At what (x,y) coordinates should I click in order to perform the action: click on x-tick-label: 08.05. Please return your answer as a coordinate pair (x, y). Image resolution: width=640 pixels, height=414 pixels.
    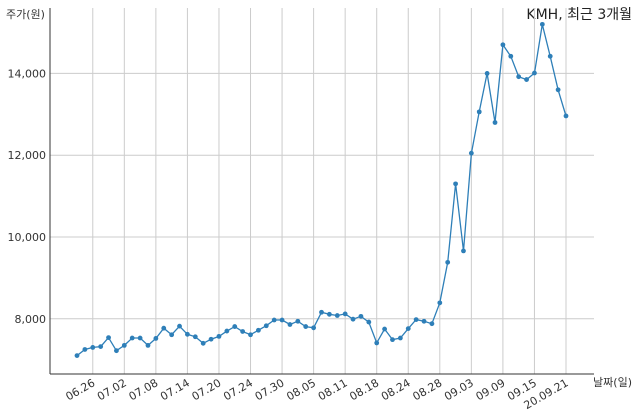
    Looking at the image, I should click on (301, 389).